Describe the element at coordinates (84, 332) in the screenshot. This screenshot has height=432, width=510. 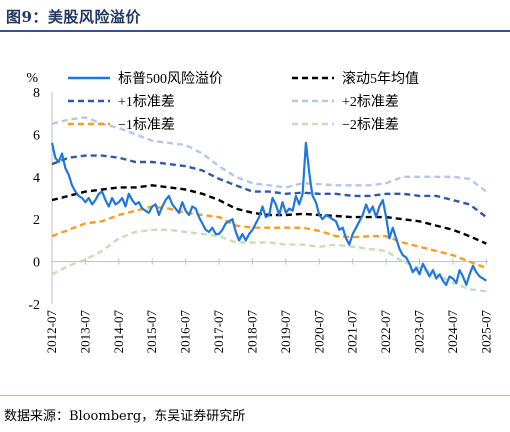
I see `x-tick-label: 2013-07` at that location.